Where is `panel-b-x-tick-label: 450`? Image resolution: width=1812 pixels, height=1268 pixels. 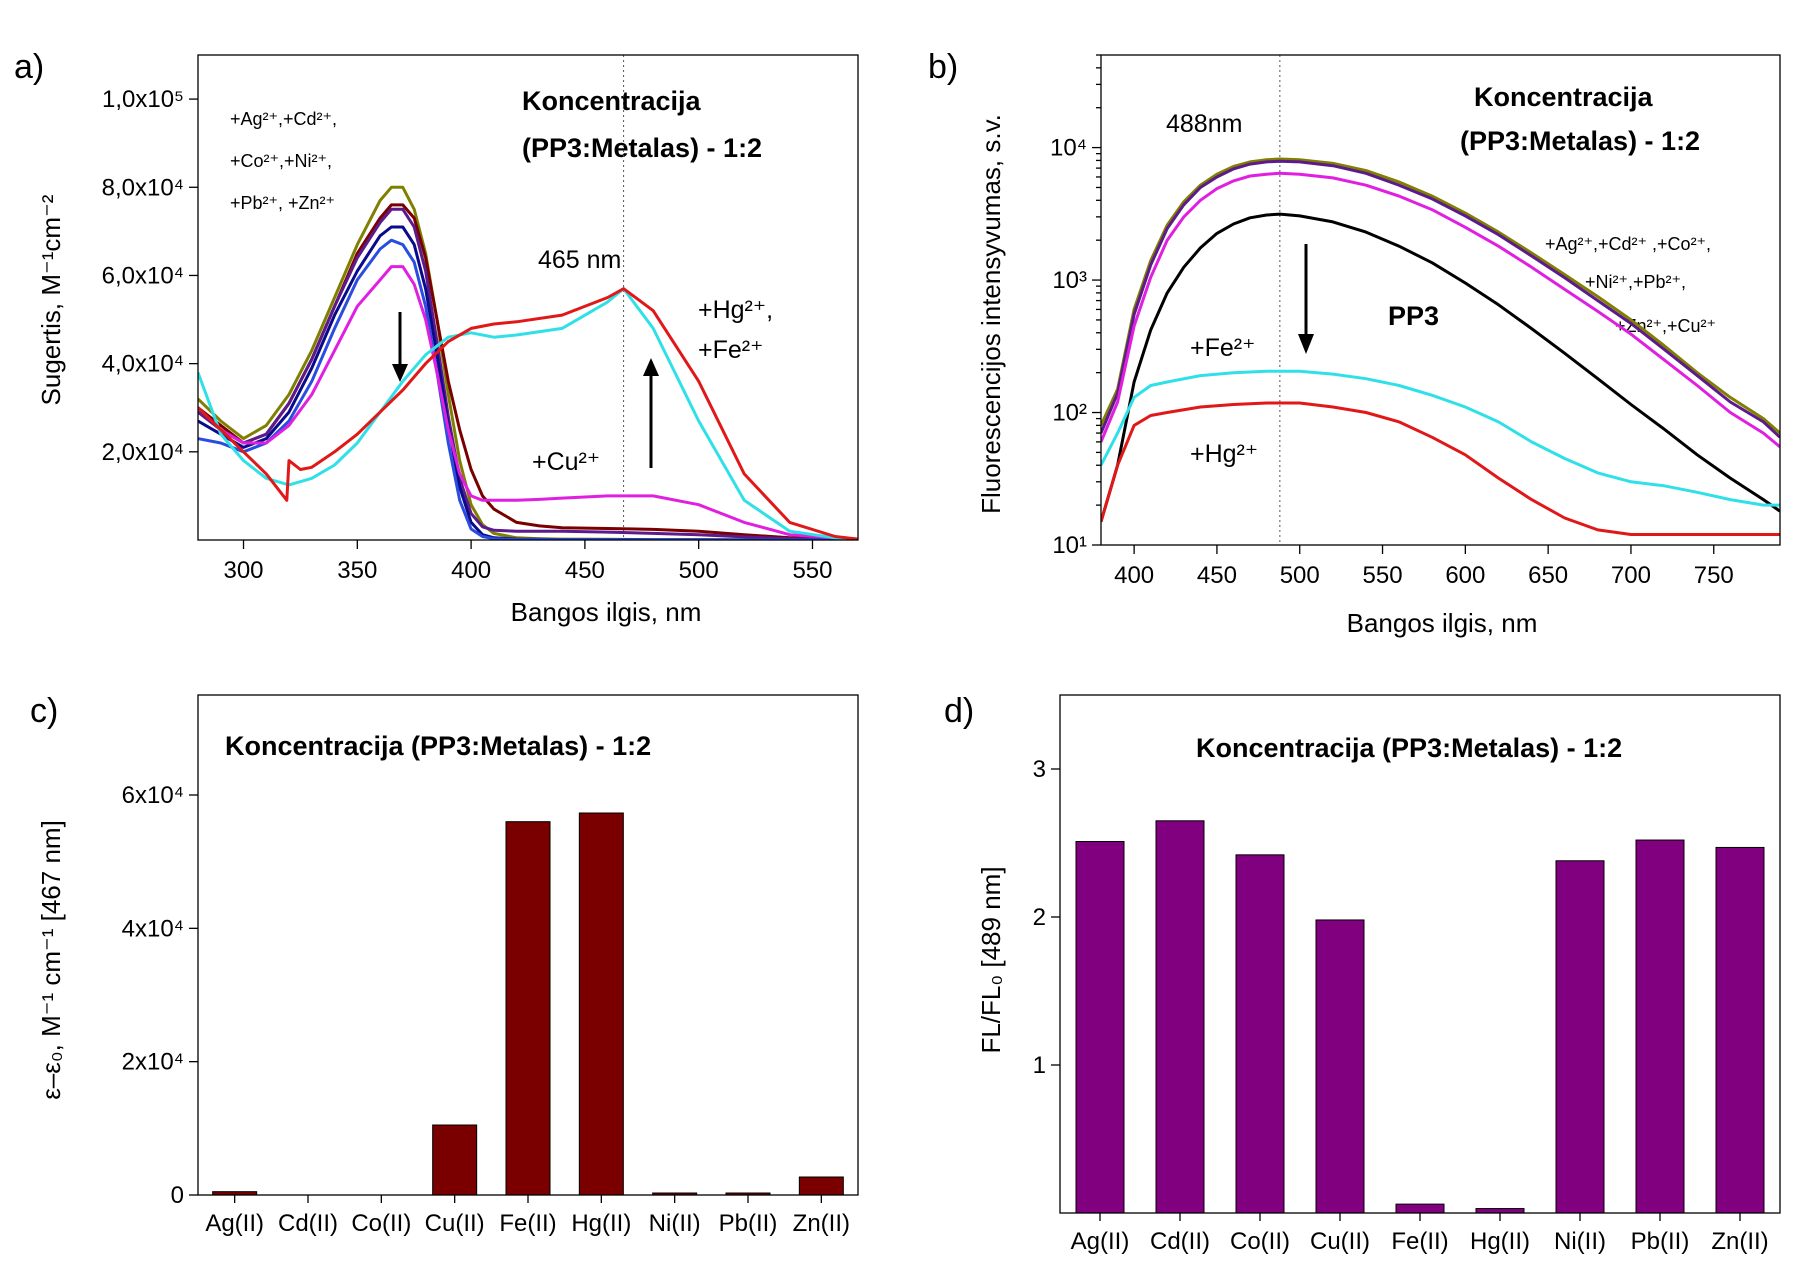 panel-b-x-tick-label: 450 is located at coordinates (1217, 575).